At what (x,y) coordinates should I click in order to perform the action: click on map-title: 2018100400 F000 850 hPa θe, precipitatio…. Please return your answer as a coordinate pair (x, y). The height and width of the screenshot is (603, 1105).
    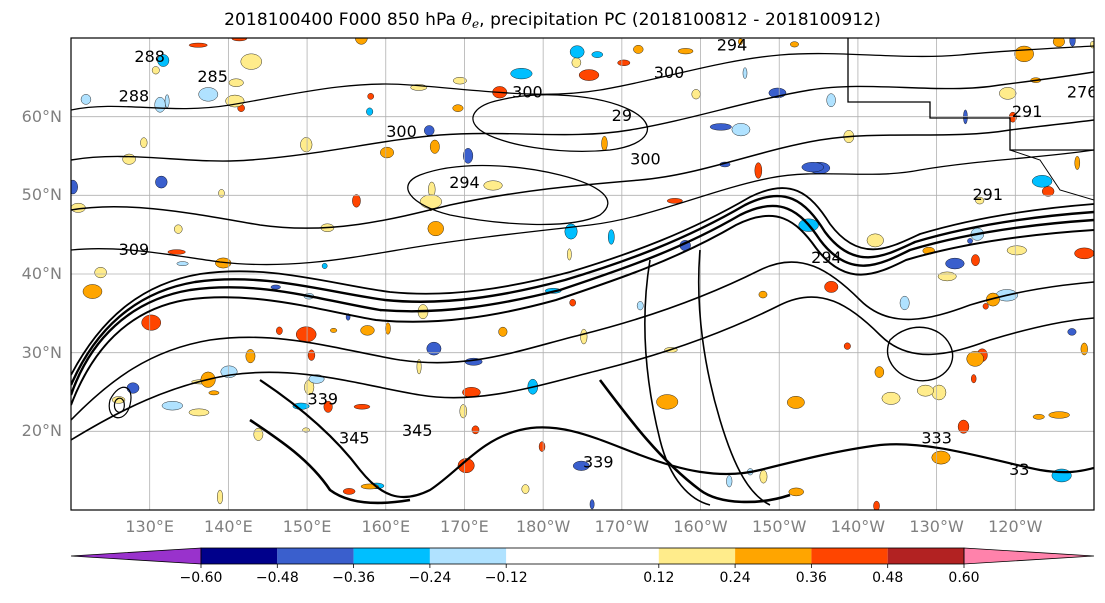
    Looking at the image, I should click on (552, 20).